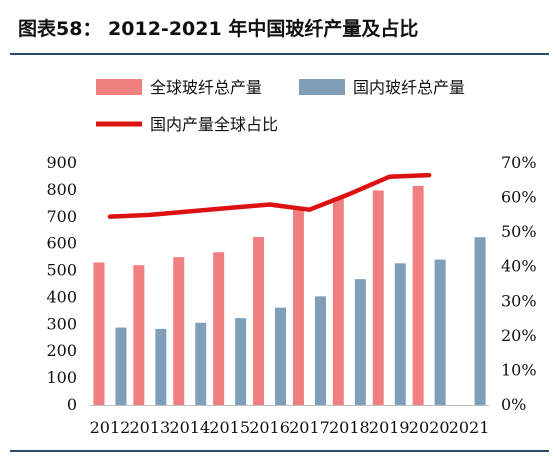 The width and height of the screenshot is (555, 457). Describe the element at coordinates (269, 195) in the screenshot. I see `line-share` at that location.